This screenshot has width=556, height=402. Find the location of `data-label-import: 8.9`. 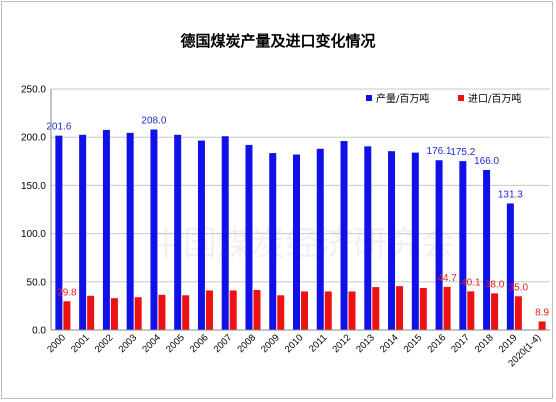

data-label-import: 8.9 is located at coordinates (542, 312).